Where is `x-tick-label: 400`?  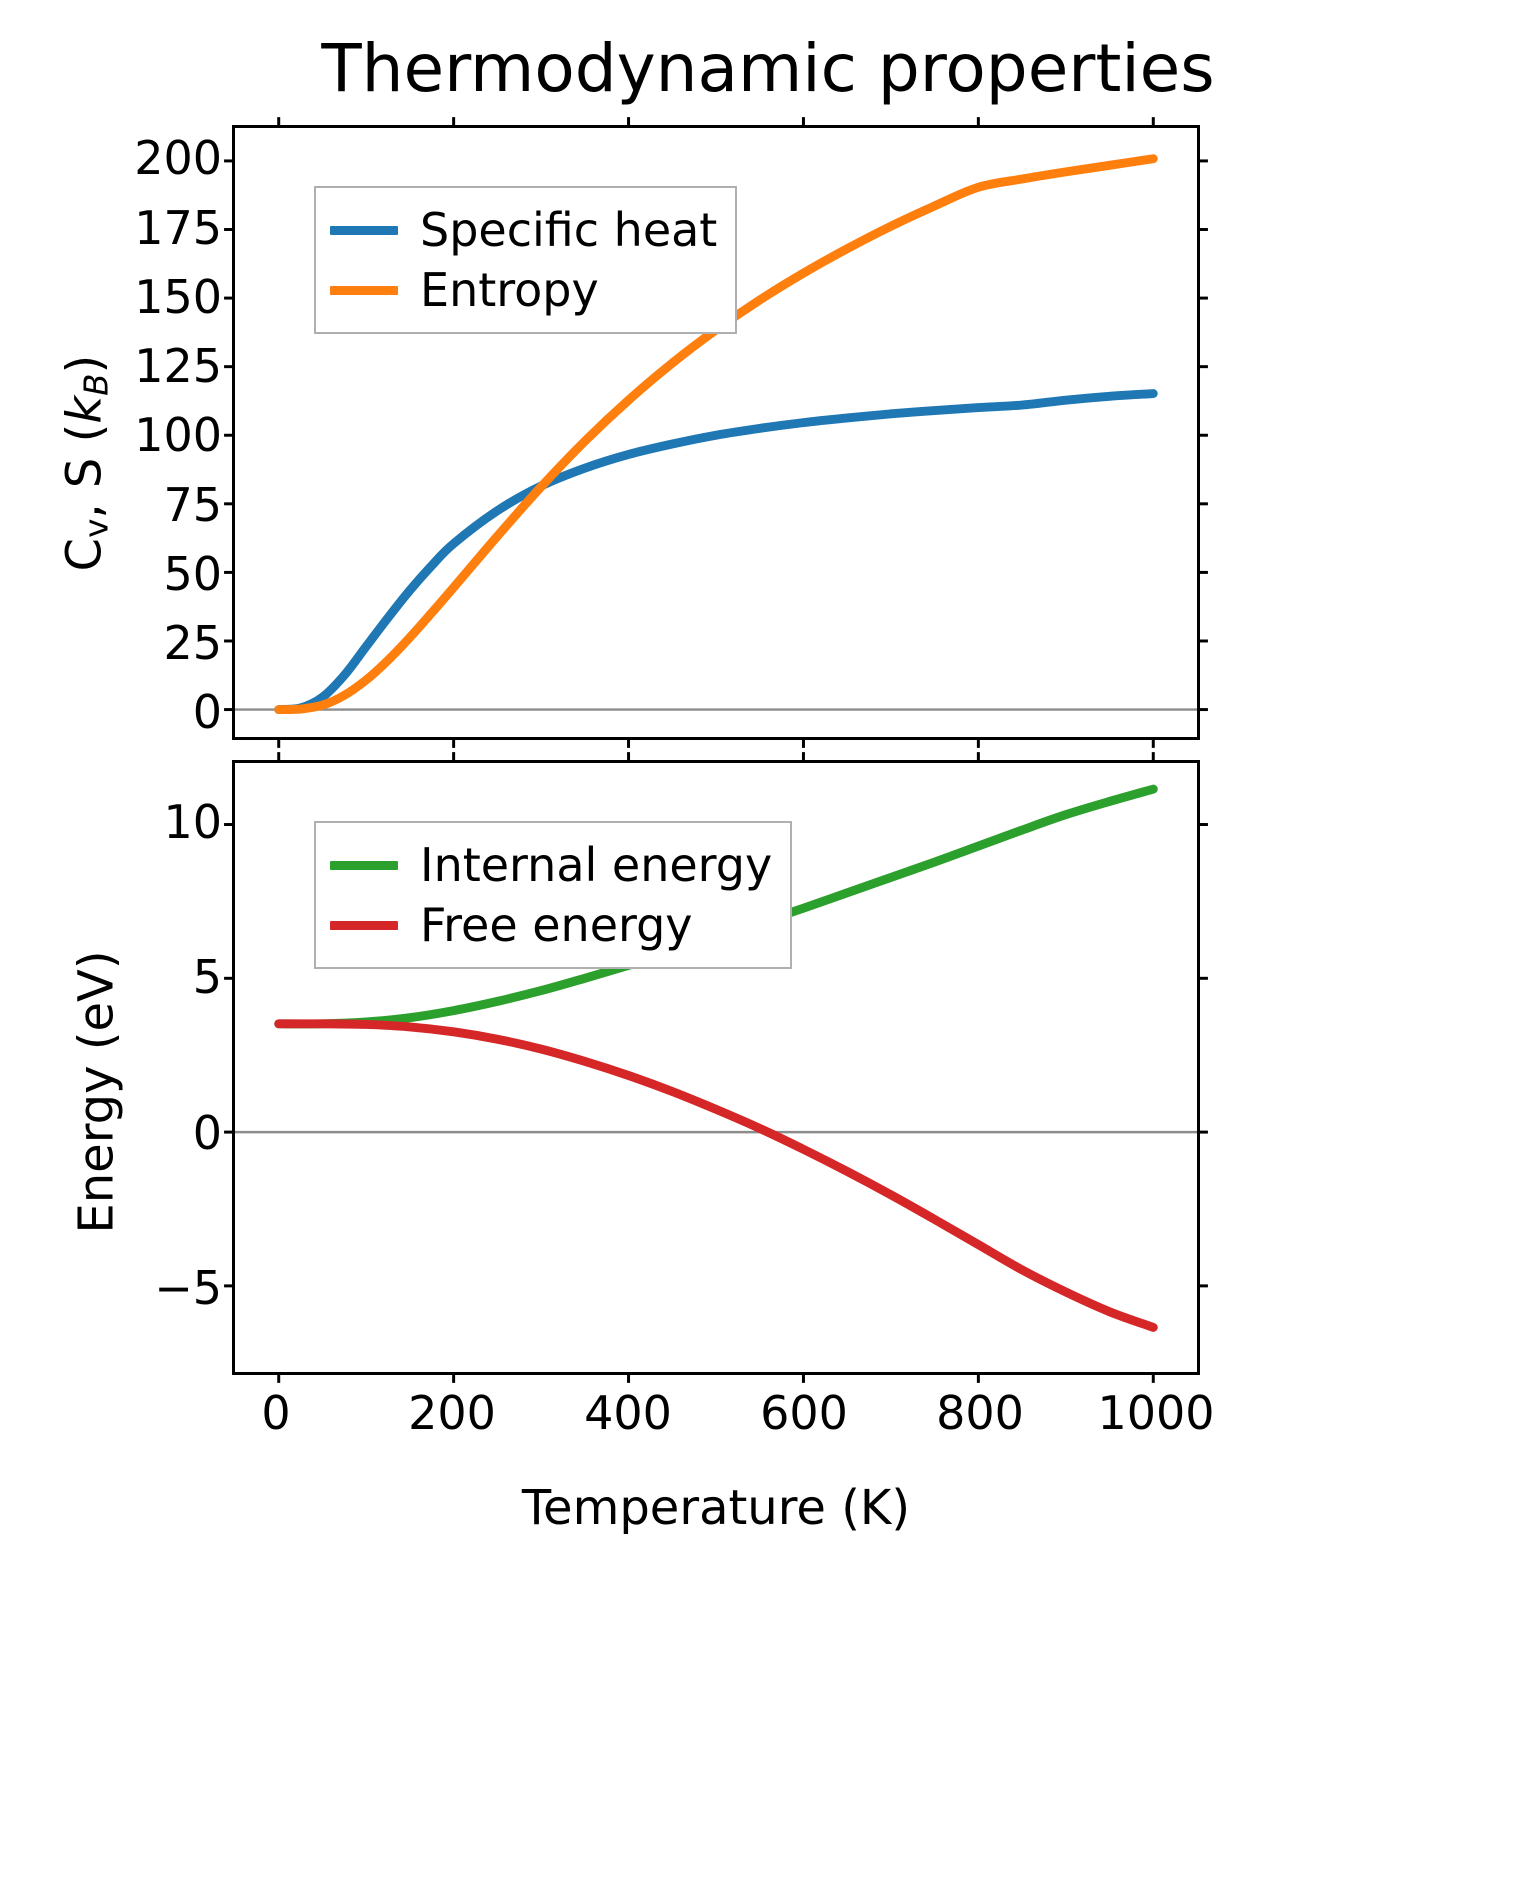
x-tick-label: 400 is located at coordinates (628, 1413).